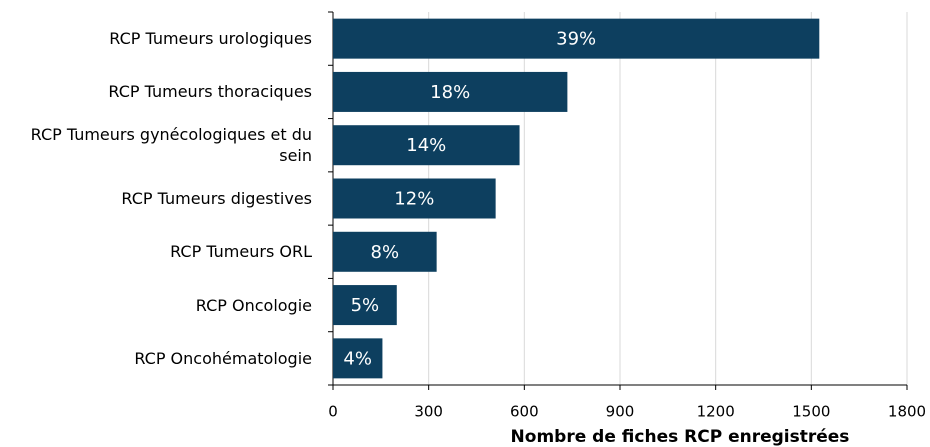  What do you see at coordinates (216, 198) in the screenshot?
I see `y-tick-label: RCP Tumeurs digestives` at bounding box center [216, 198].